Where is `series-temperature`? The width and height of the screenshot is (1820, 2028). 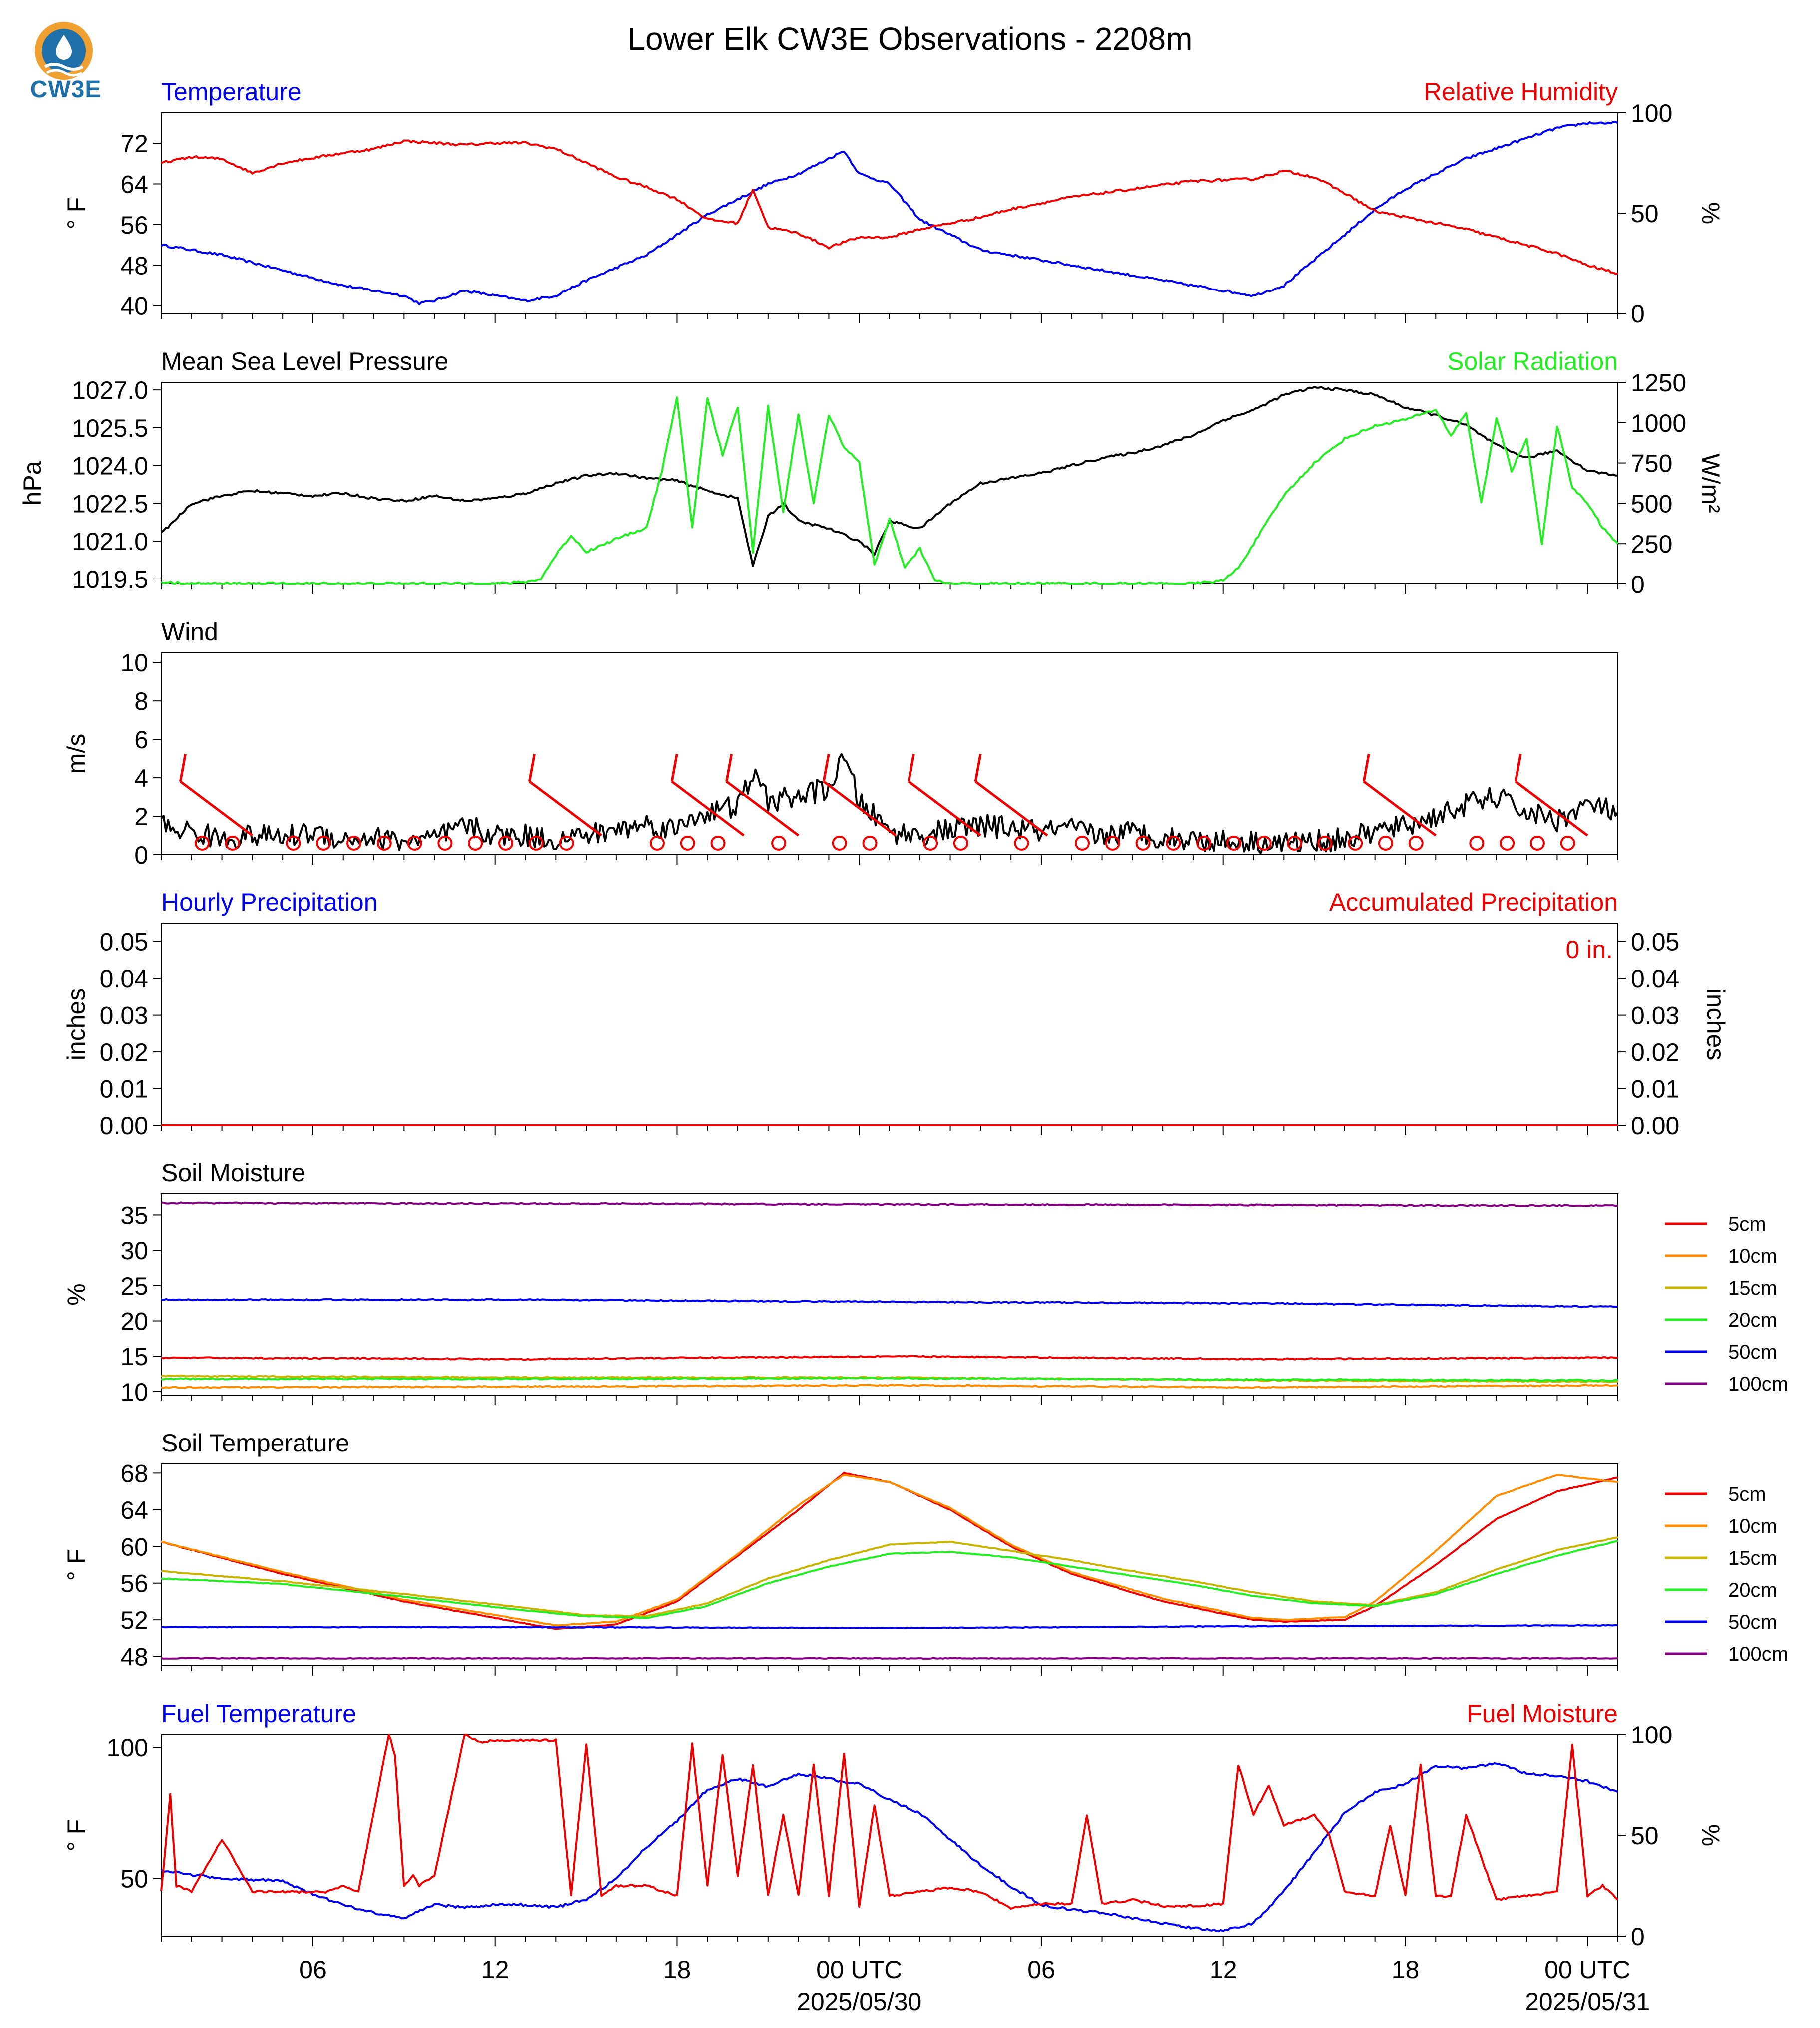
series-temperature is located at coordinates (889, 213).